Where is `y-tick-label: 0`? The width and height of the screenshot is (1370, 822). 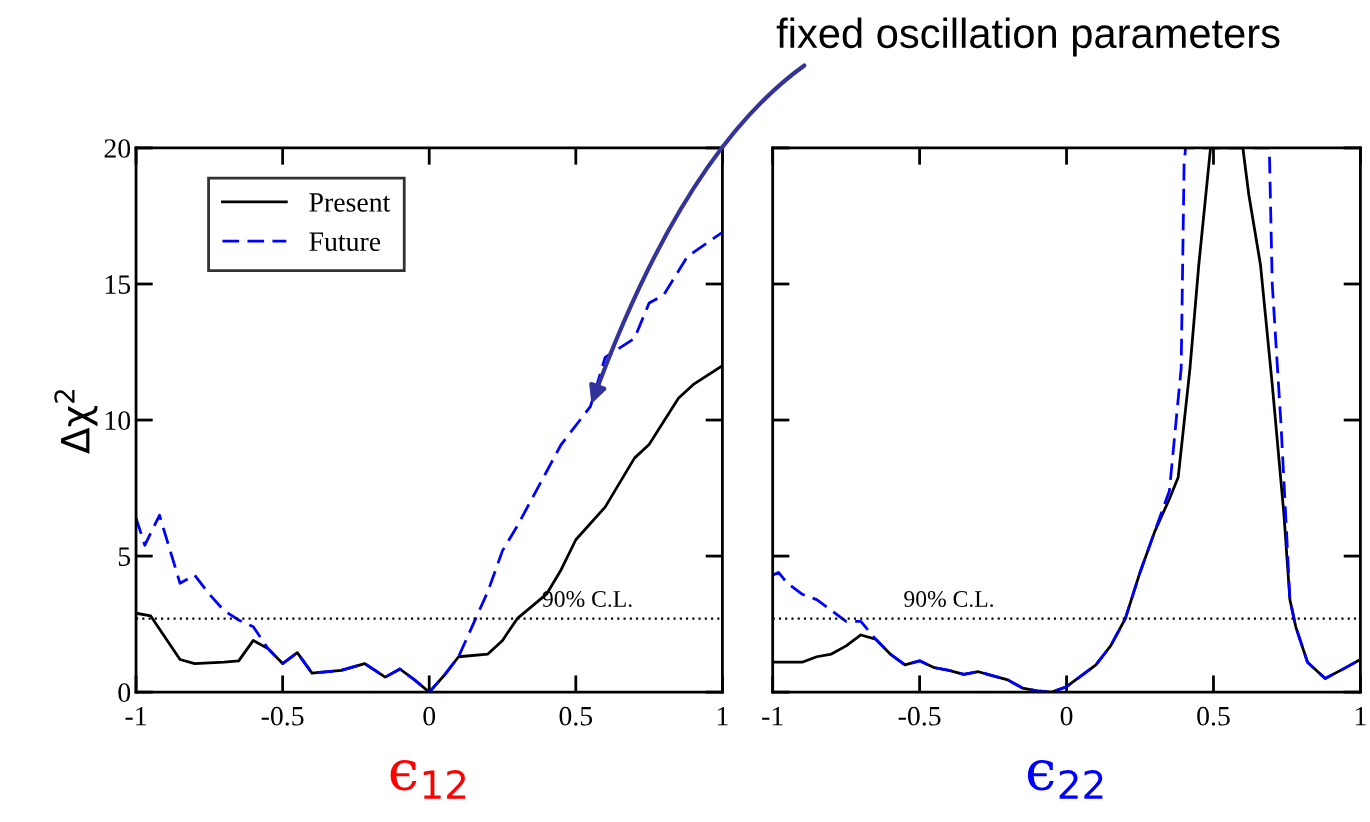
y-tick-label: 0 is located at coordinates (124, 693).